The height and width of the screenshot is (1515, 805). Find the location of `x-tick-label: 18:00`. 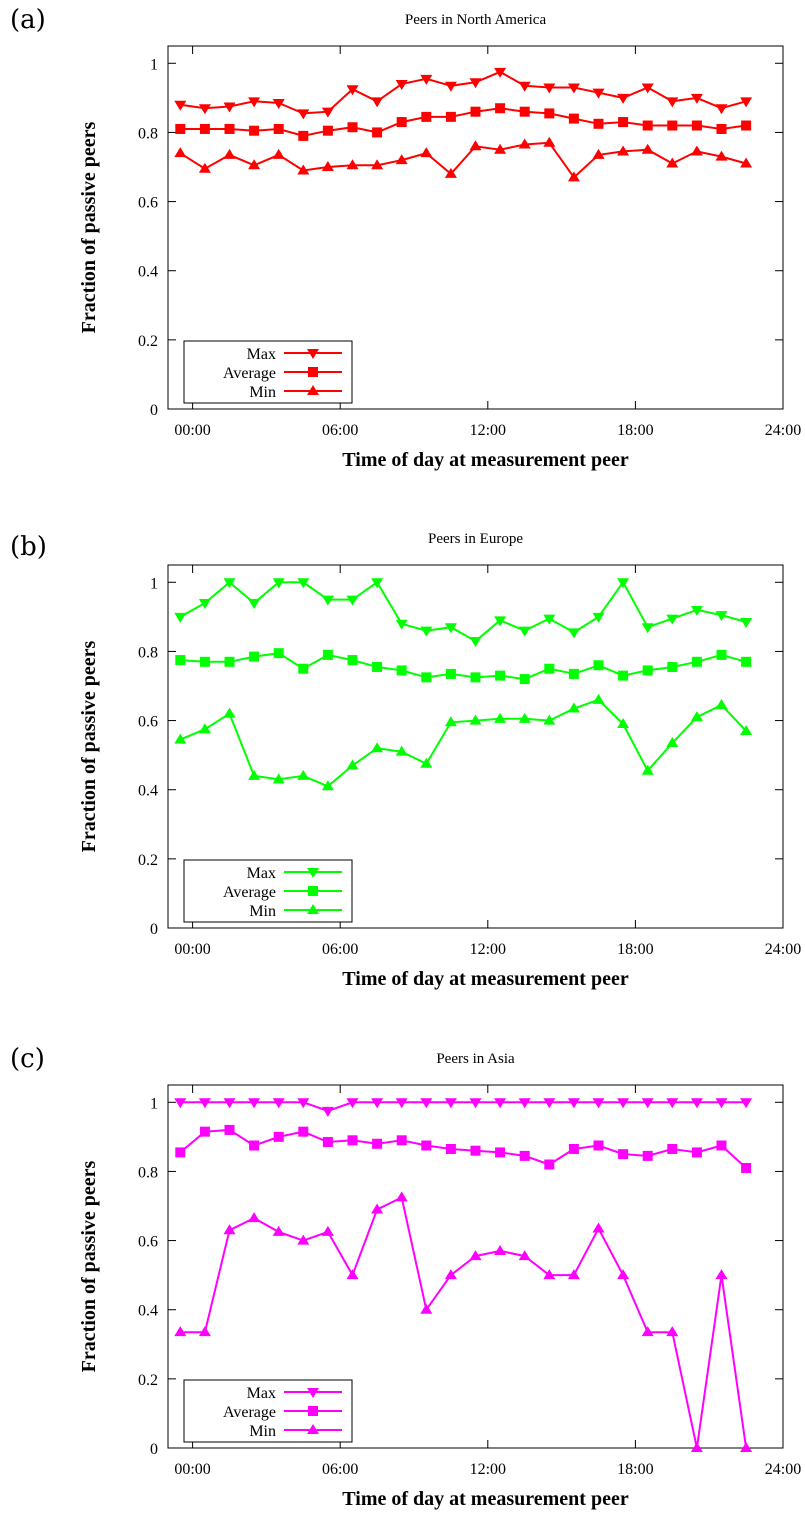

x-tick-label: 18:00 is located at coordinates (635, 1469).